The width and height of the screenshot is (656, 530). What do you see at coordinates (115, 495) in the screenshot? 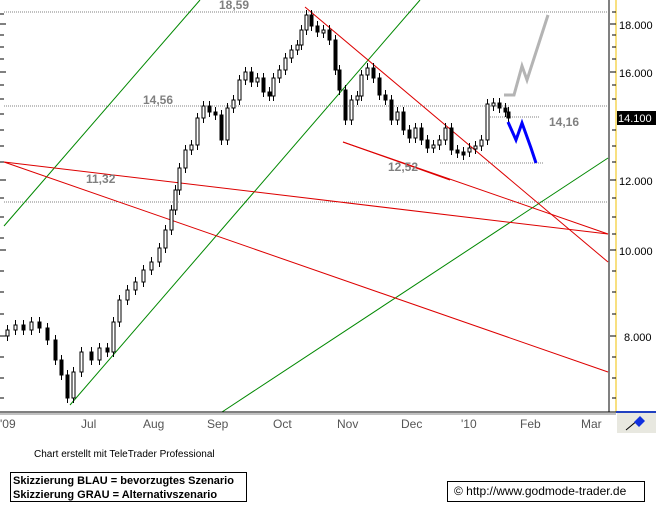
I see `legend-gray: Skizzierung GRAU = Alternativszenario` at bounding box center [115, 495].